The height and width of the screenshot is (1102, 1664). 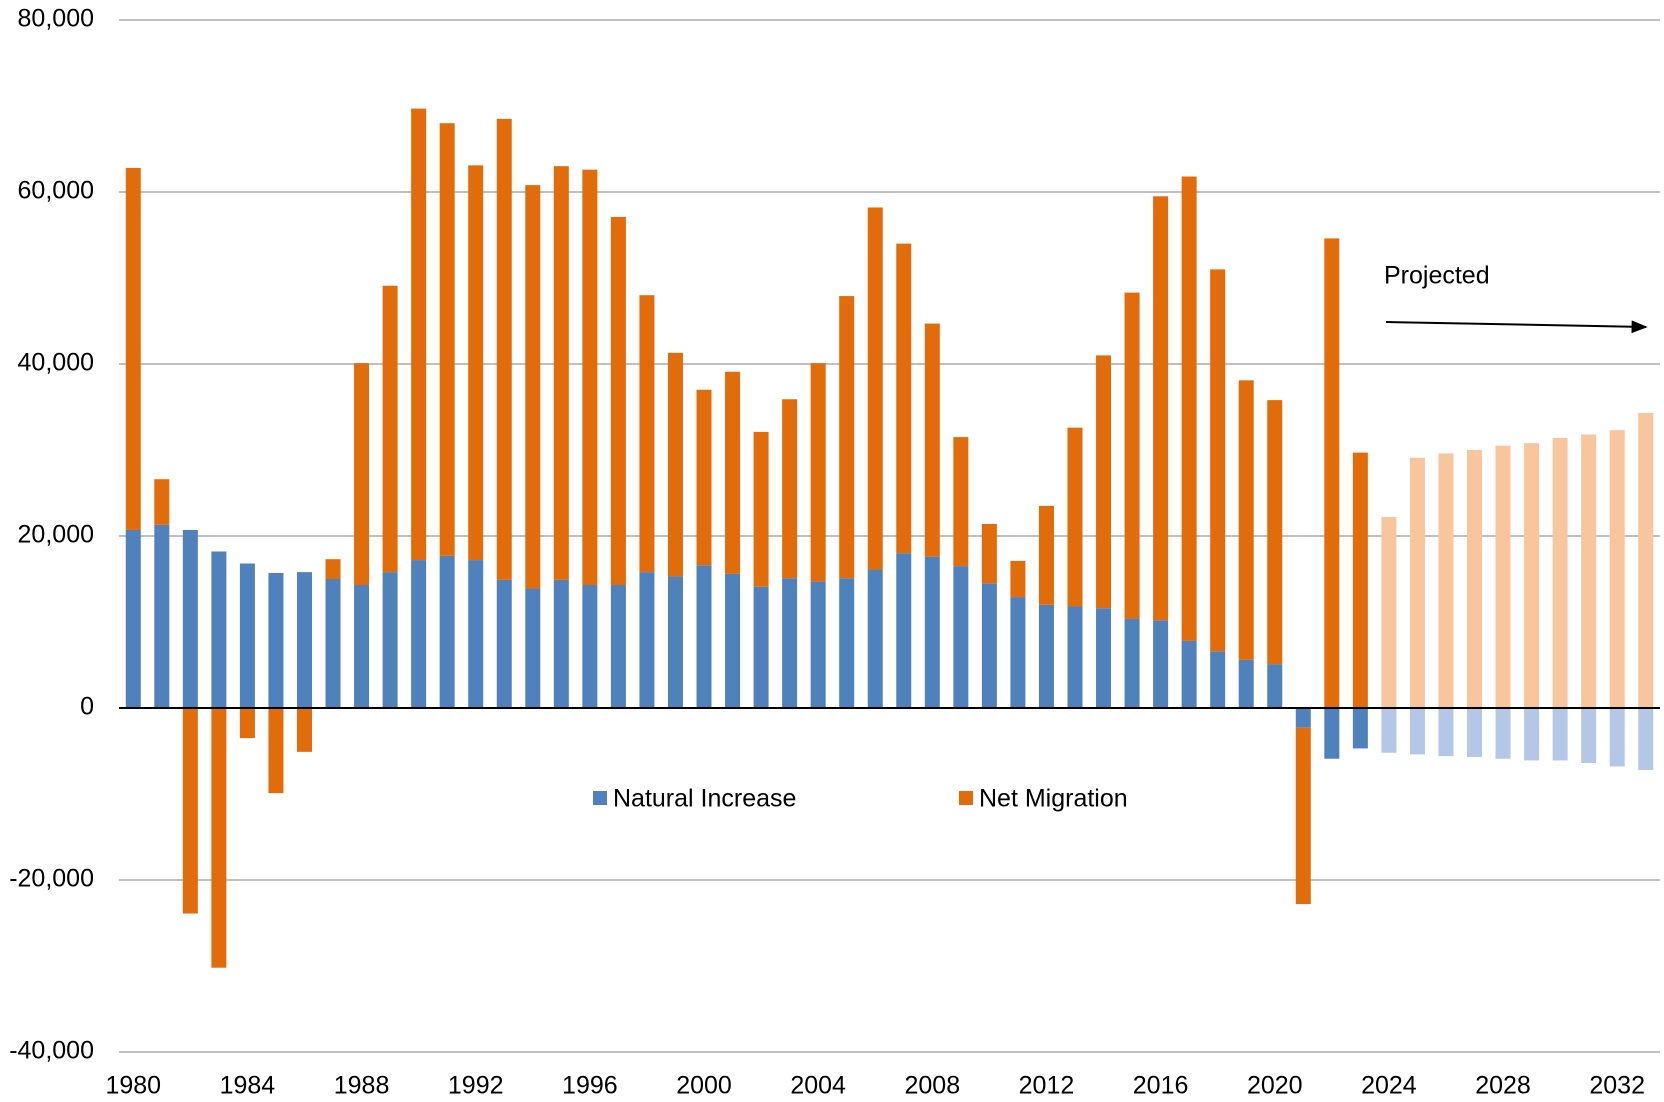 What do you see at coordinates (1389, 1086) in the screenshot?
I see `x-tick-label: 2024` at bounding box center [1389, 1086].